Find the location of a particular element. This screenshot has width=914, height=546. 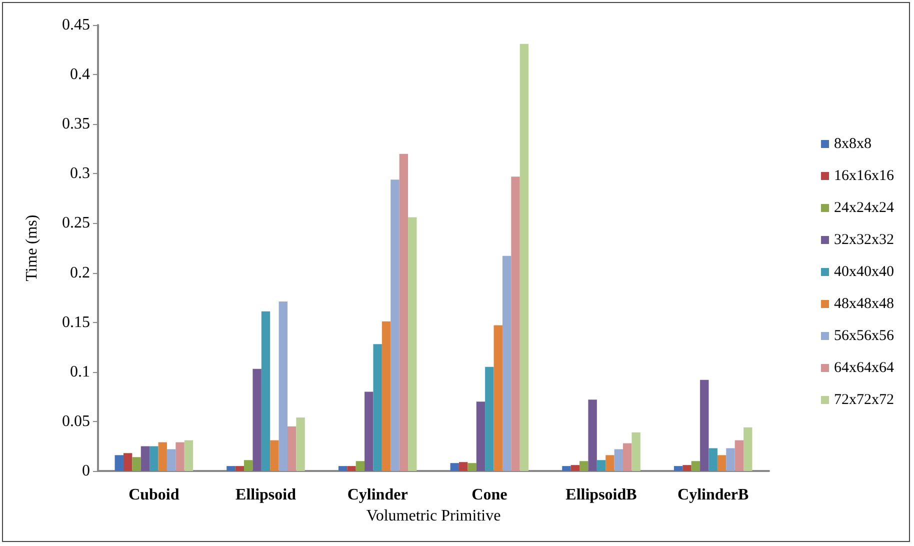

y-axis-title: Time (ms) is located at coordinates (32, 248).